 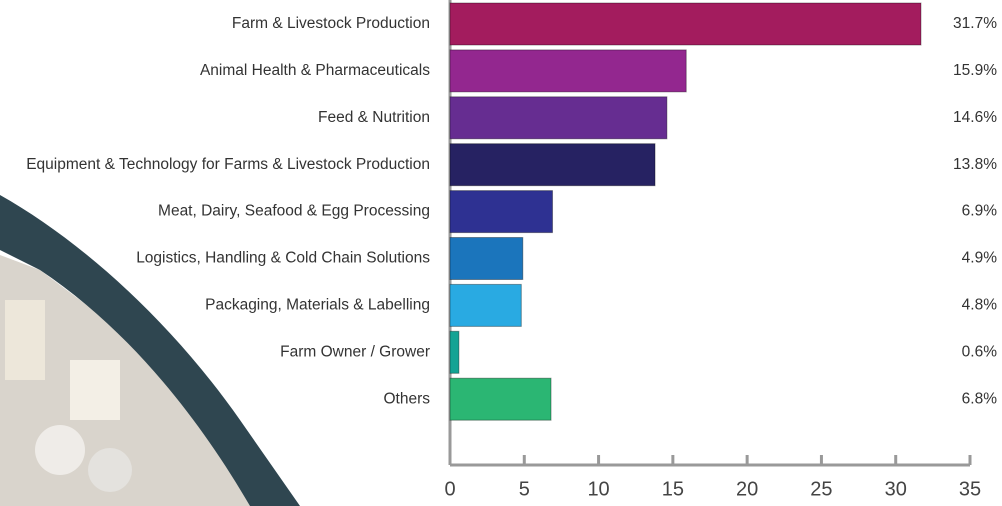 I want to click on x-tick-label: 25, so click(x=821, y=489).